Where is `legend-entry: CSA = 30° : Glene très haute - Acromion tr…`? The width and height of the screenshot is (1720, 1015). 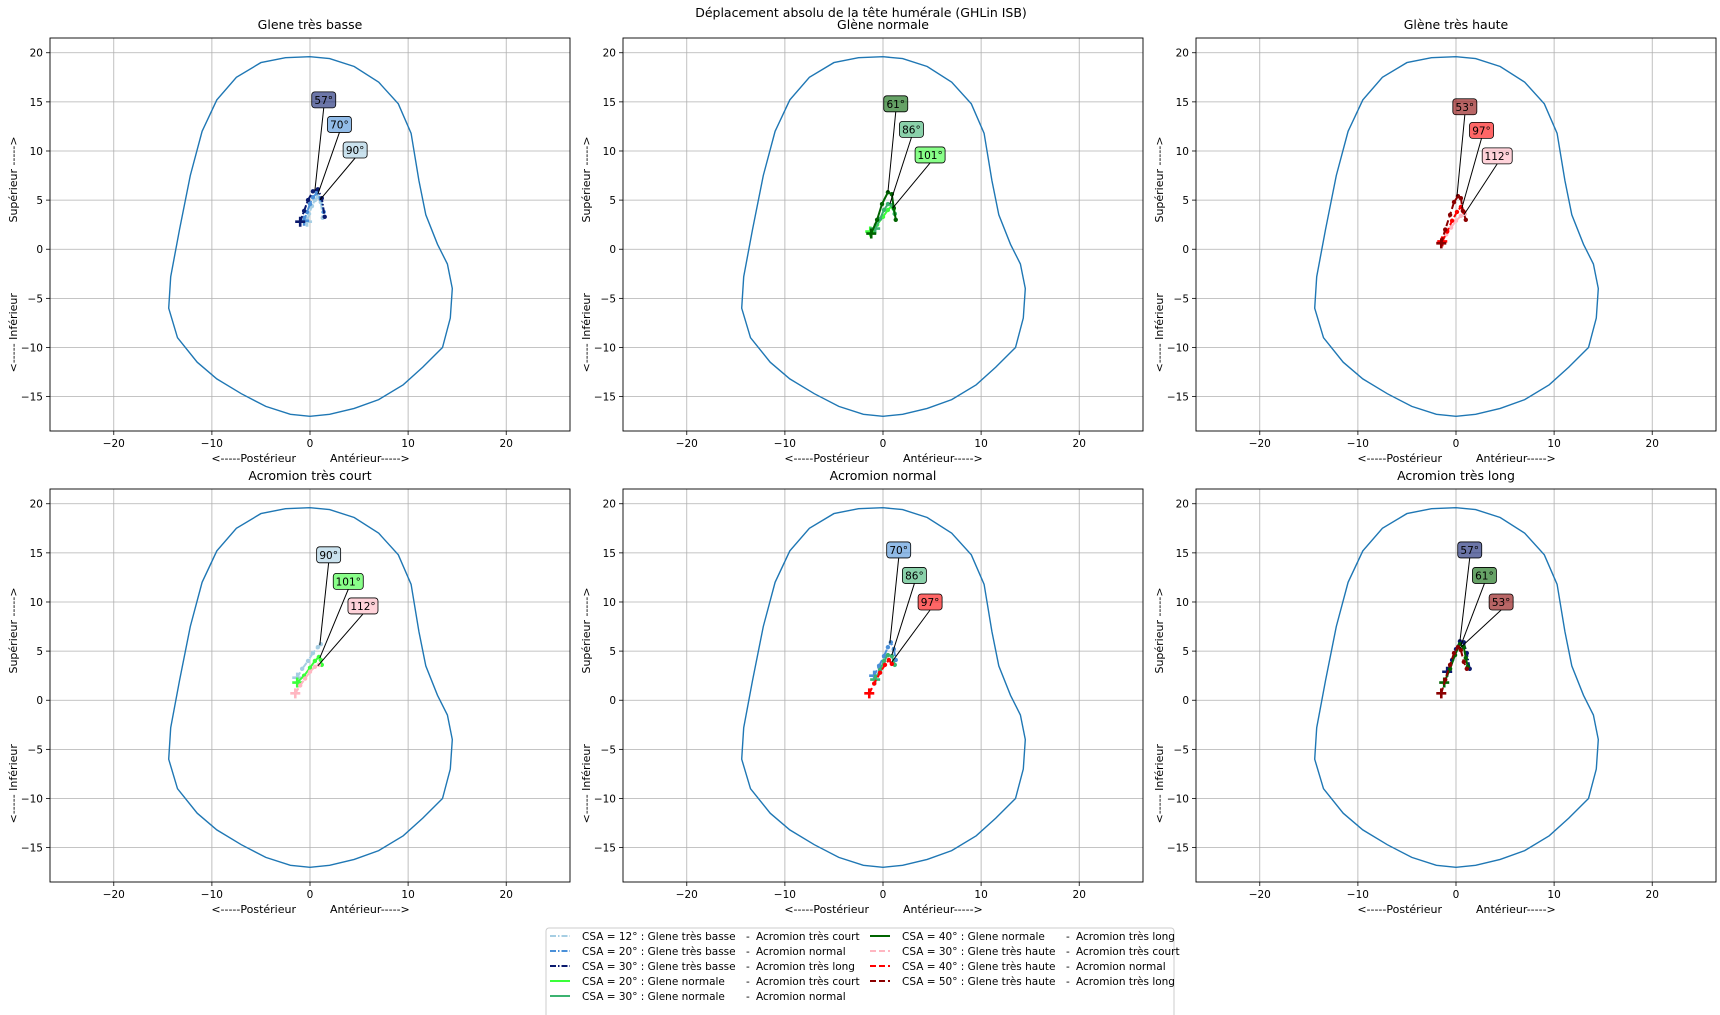
legend-entry: CSA = 30° : Glene très haute - Acromion tr… is located at coordinates (1025, 952).